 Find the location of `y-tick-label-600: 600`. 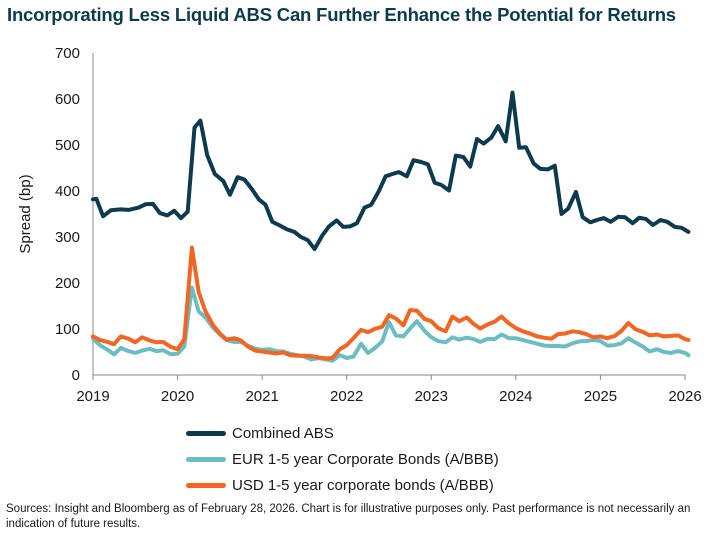

y-tick-label-600: 600 is located at coordinates (67, 99).